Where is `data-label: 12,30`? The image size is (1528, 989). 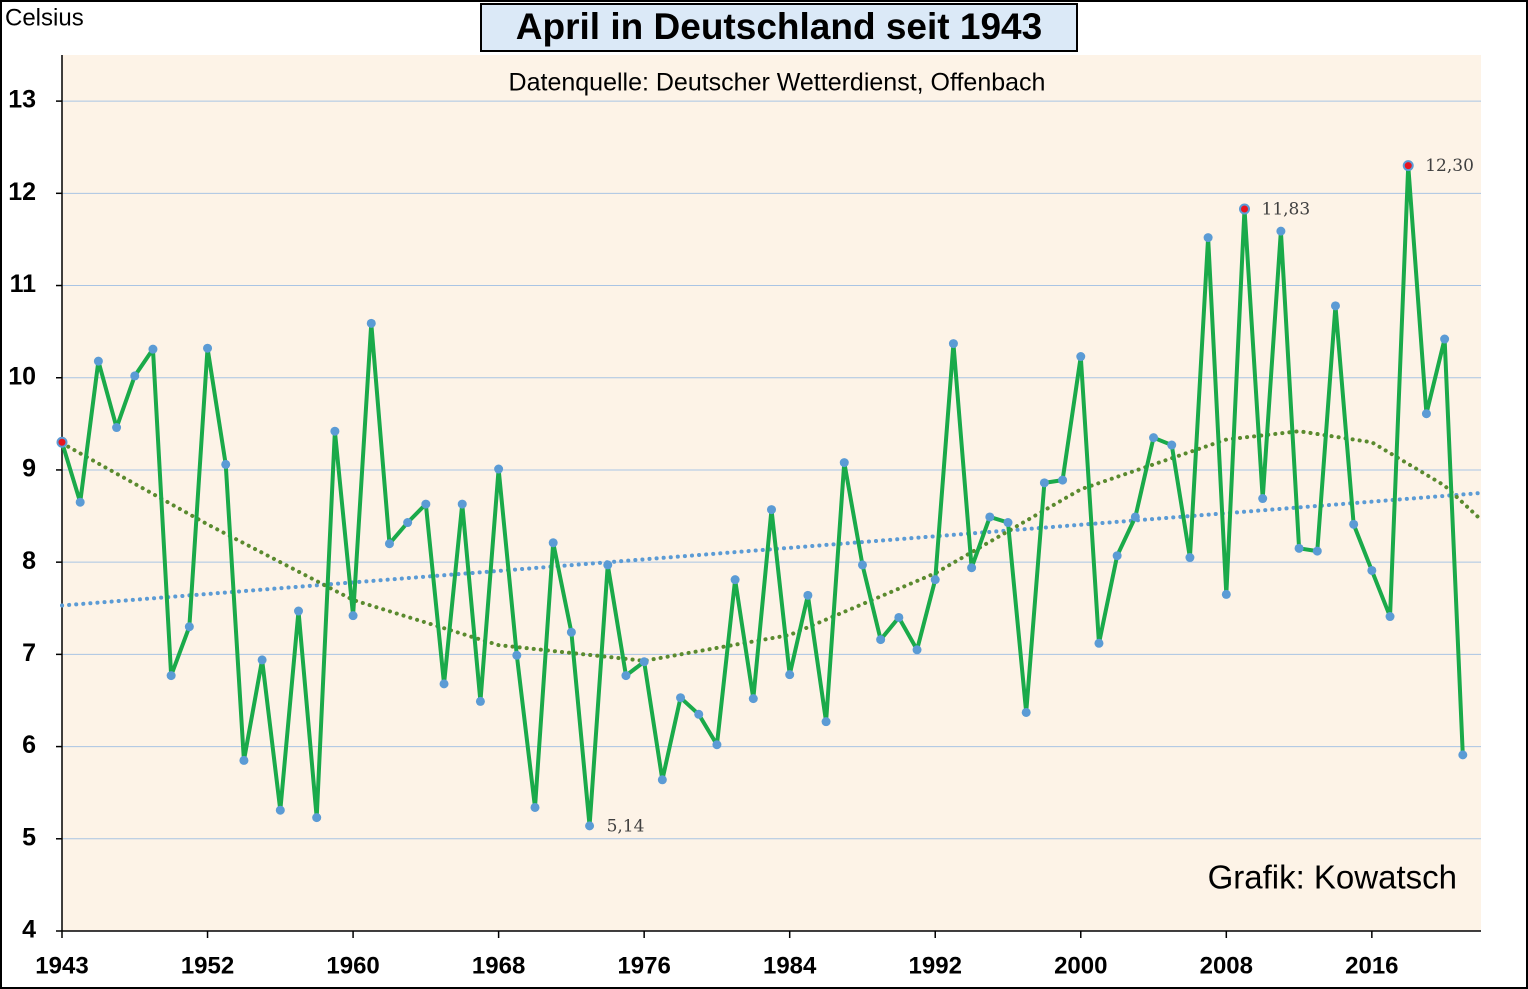
data-label: 12,30 is located at coordinates (1449, 166).